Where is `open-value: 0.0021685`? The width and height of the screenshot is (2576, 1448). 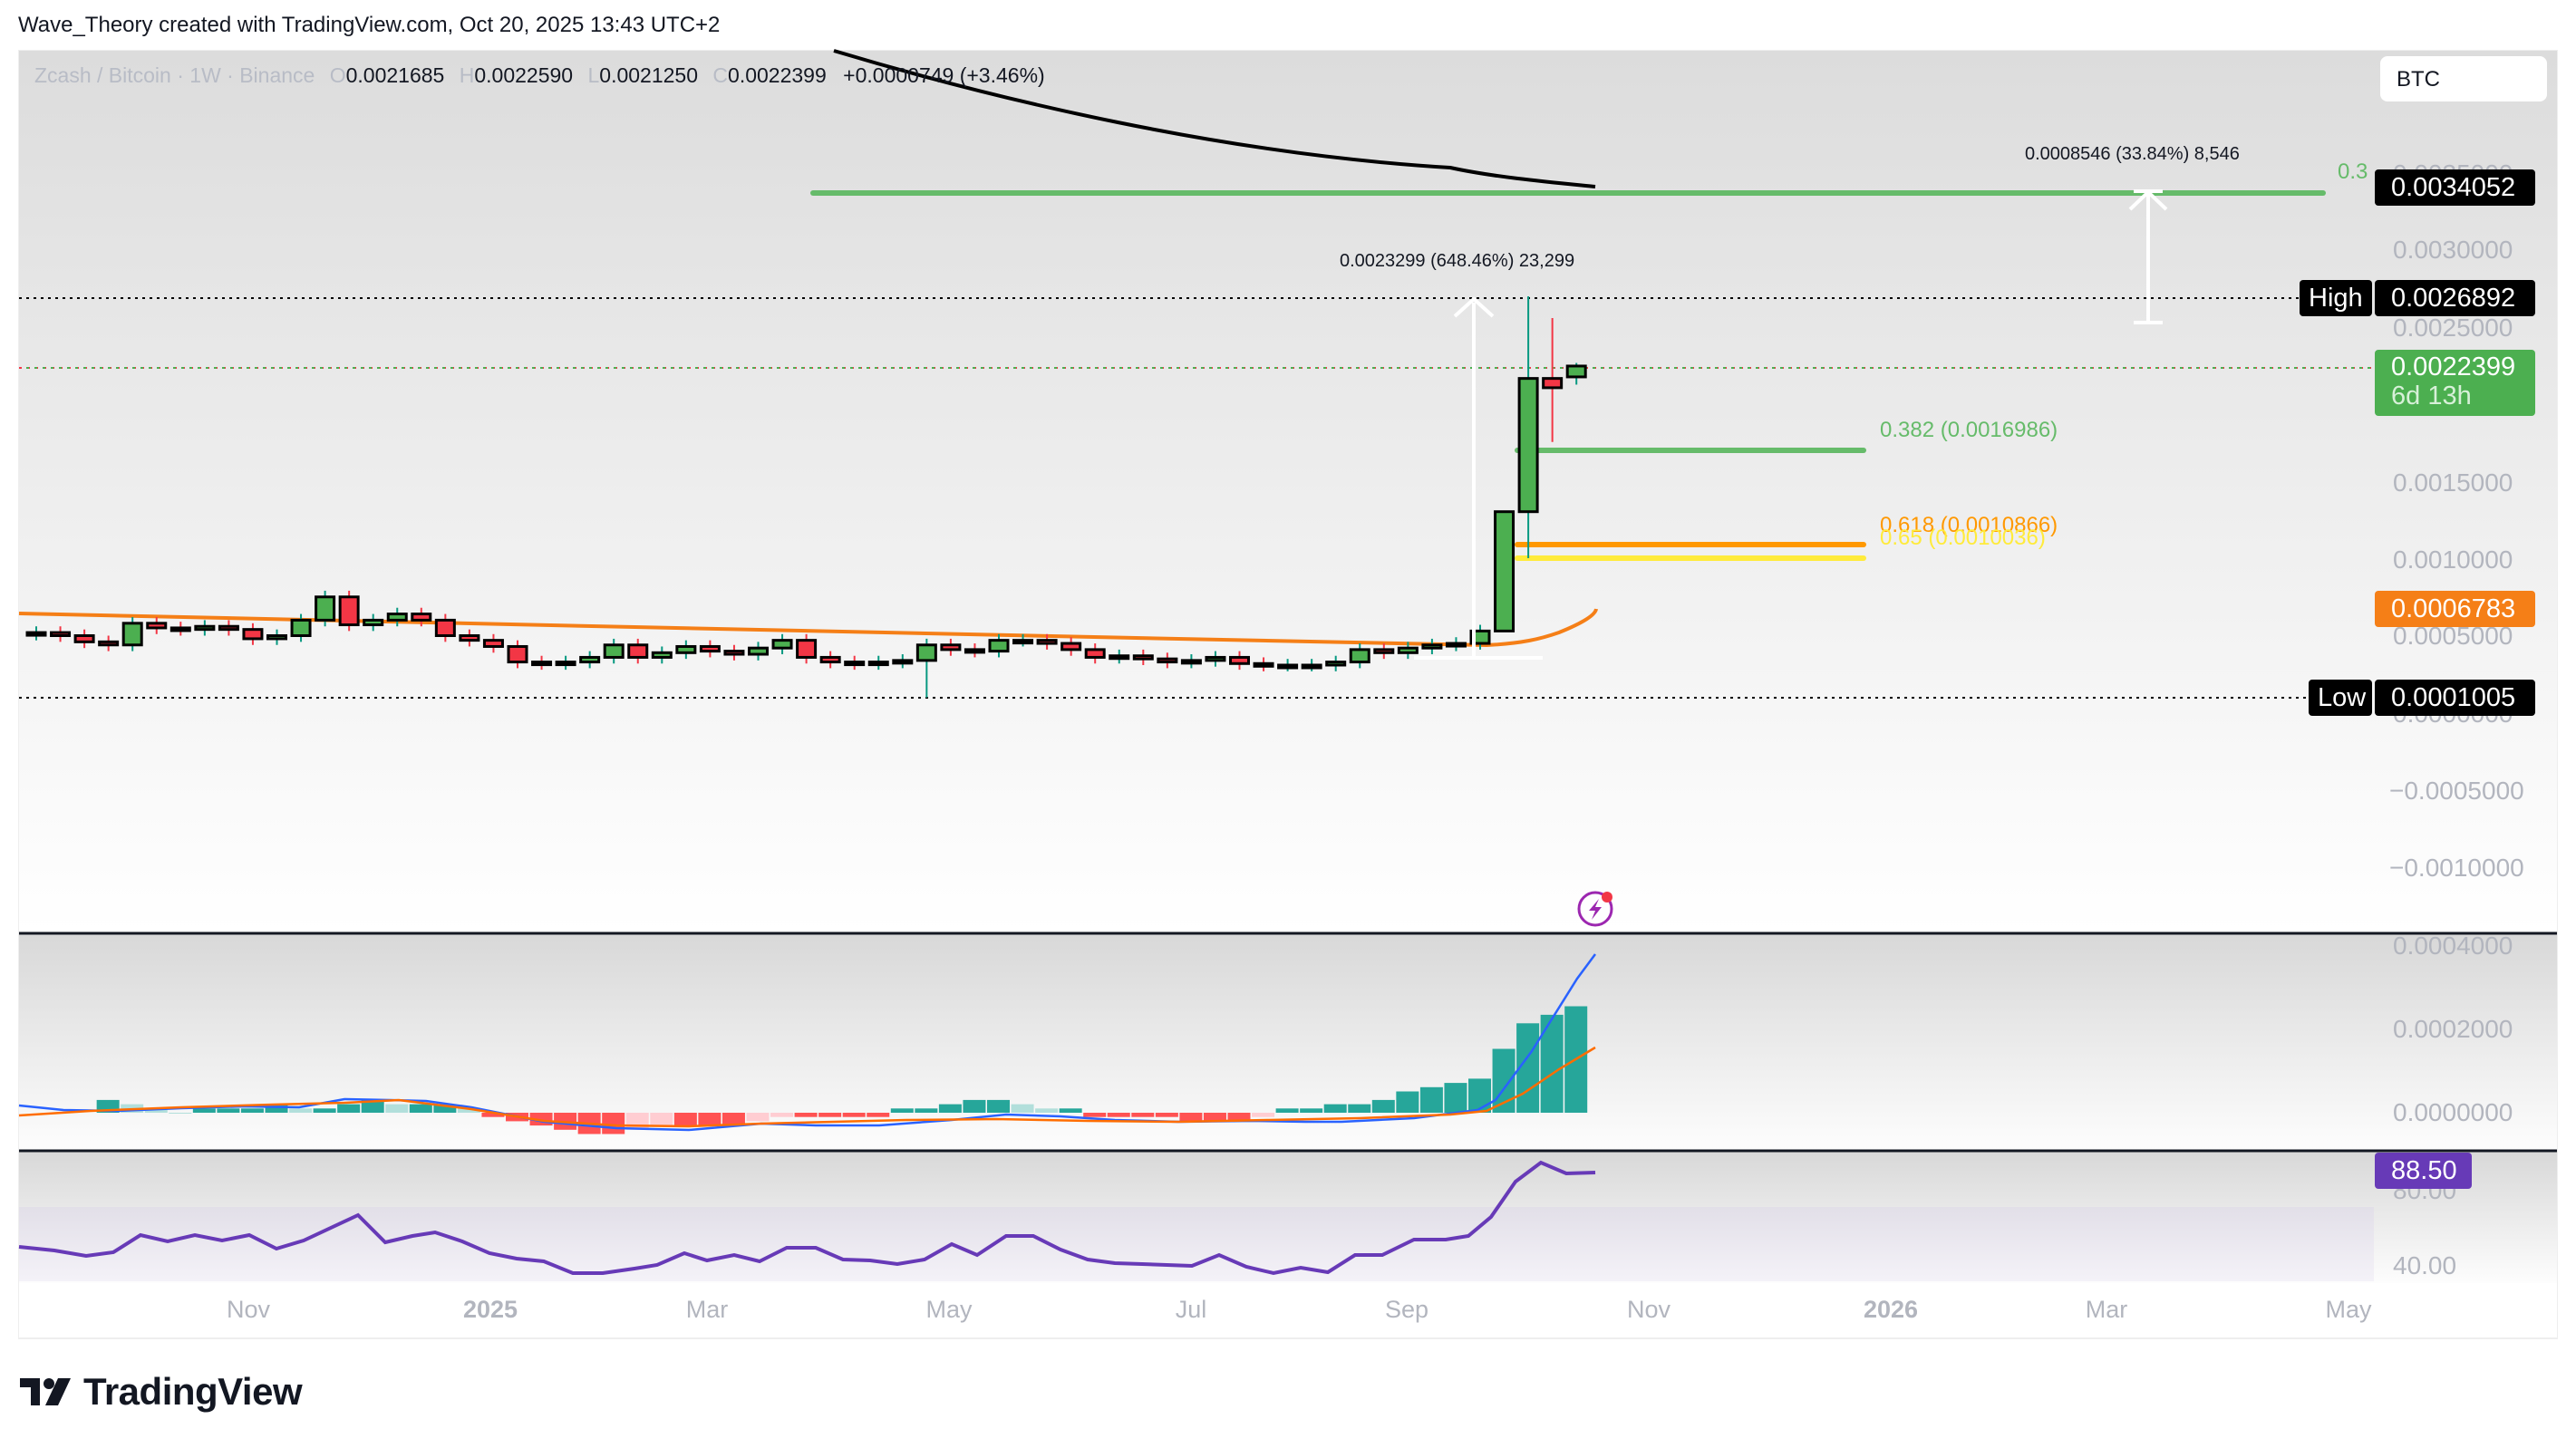
open-value: 0.0021685 is located at coordinates (395, 75).